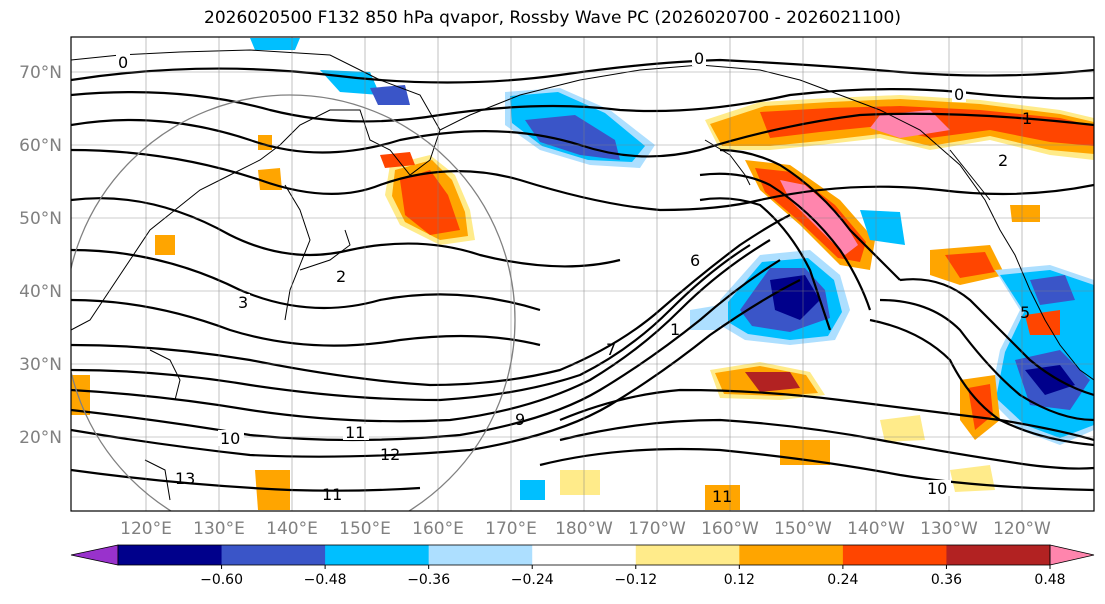 This screenshot has width=1105, height=604. Describe the element at coordinates (219, 529) in the screenshot. I see `lon-label: 130°E` at that location.